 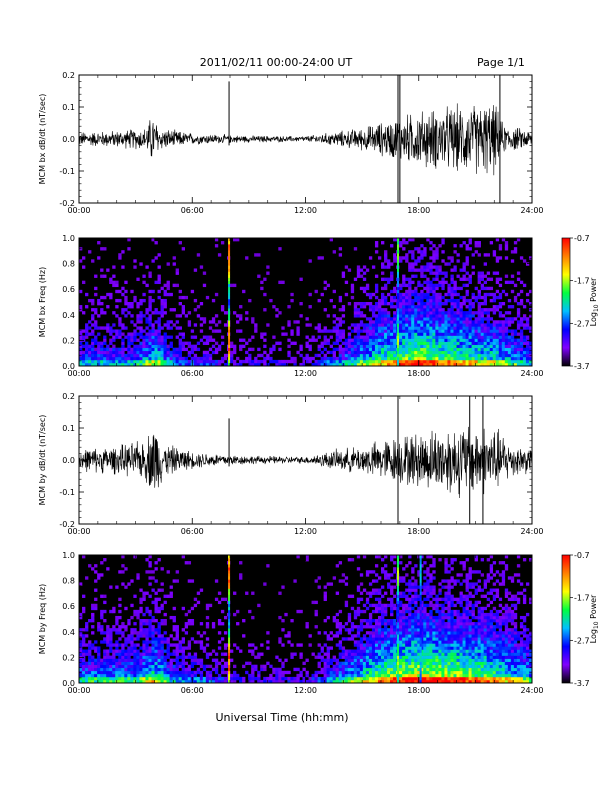 I want to click on y-axis-label: MCM by Freq (Hz), so click(x=42, y=619).